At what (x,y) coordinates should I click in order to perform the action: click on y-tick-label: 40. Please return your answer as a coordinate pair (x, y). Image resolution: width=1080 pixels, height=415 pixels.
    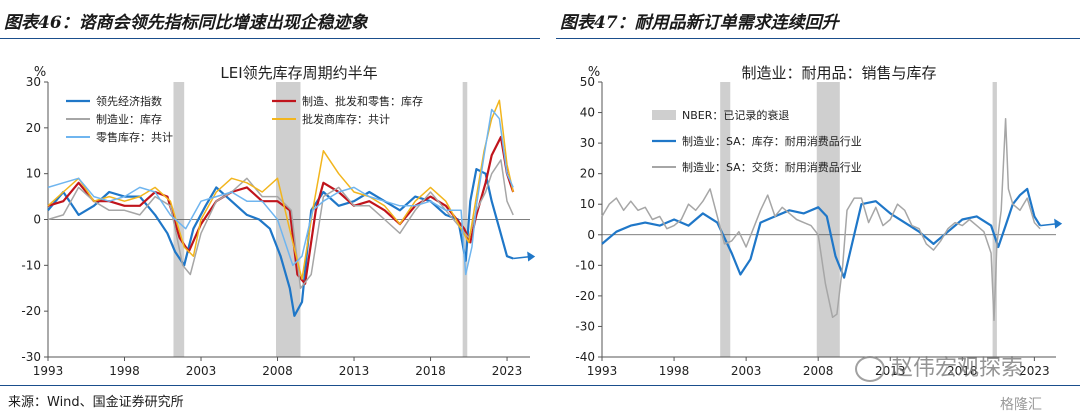
    Looking at the image, I should click on (587, 113).